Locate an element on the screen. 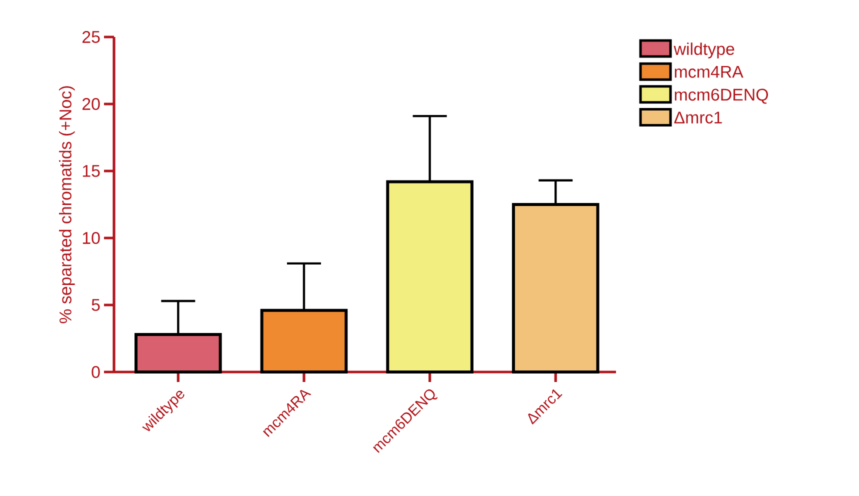  y-tick-label: 0 is located at coordinates (96, 372).